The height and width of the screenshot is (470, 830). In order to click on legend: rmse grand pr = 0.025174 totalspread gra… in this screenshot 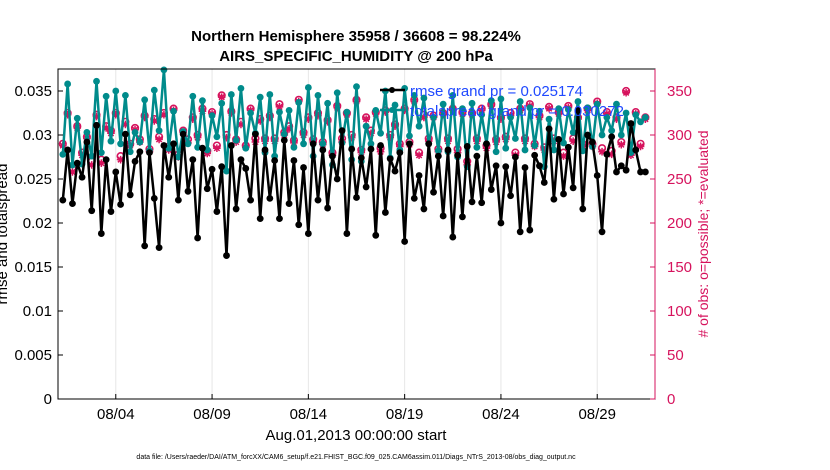, I will do `click(502, 101)`.